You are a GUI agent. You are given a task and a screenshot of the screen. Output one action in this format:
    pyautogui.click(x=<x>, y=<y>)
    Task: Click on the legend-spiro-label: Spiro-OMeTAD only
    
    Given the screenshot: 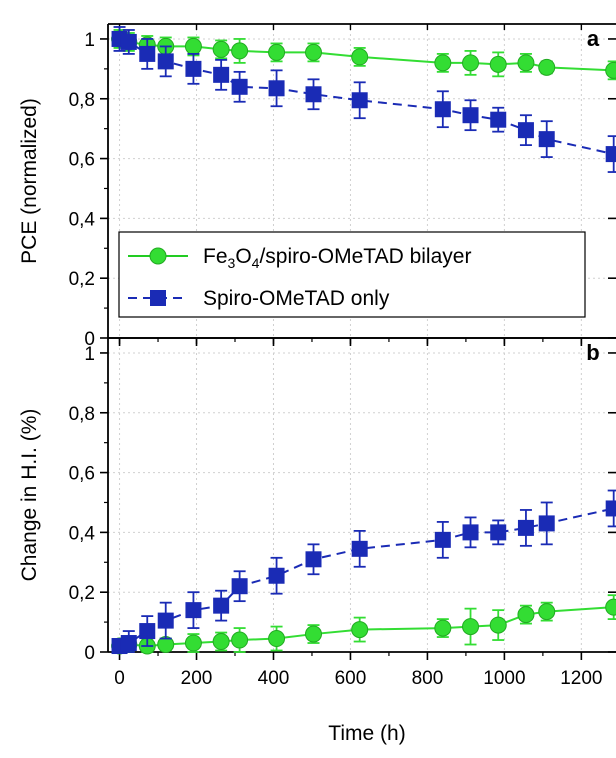 What is the action you would take?
    pyautogui.click(x=296, y=298)
    